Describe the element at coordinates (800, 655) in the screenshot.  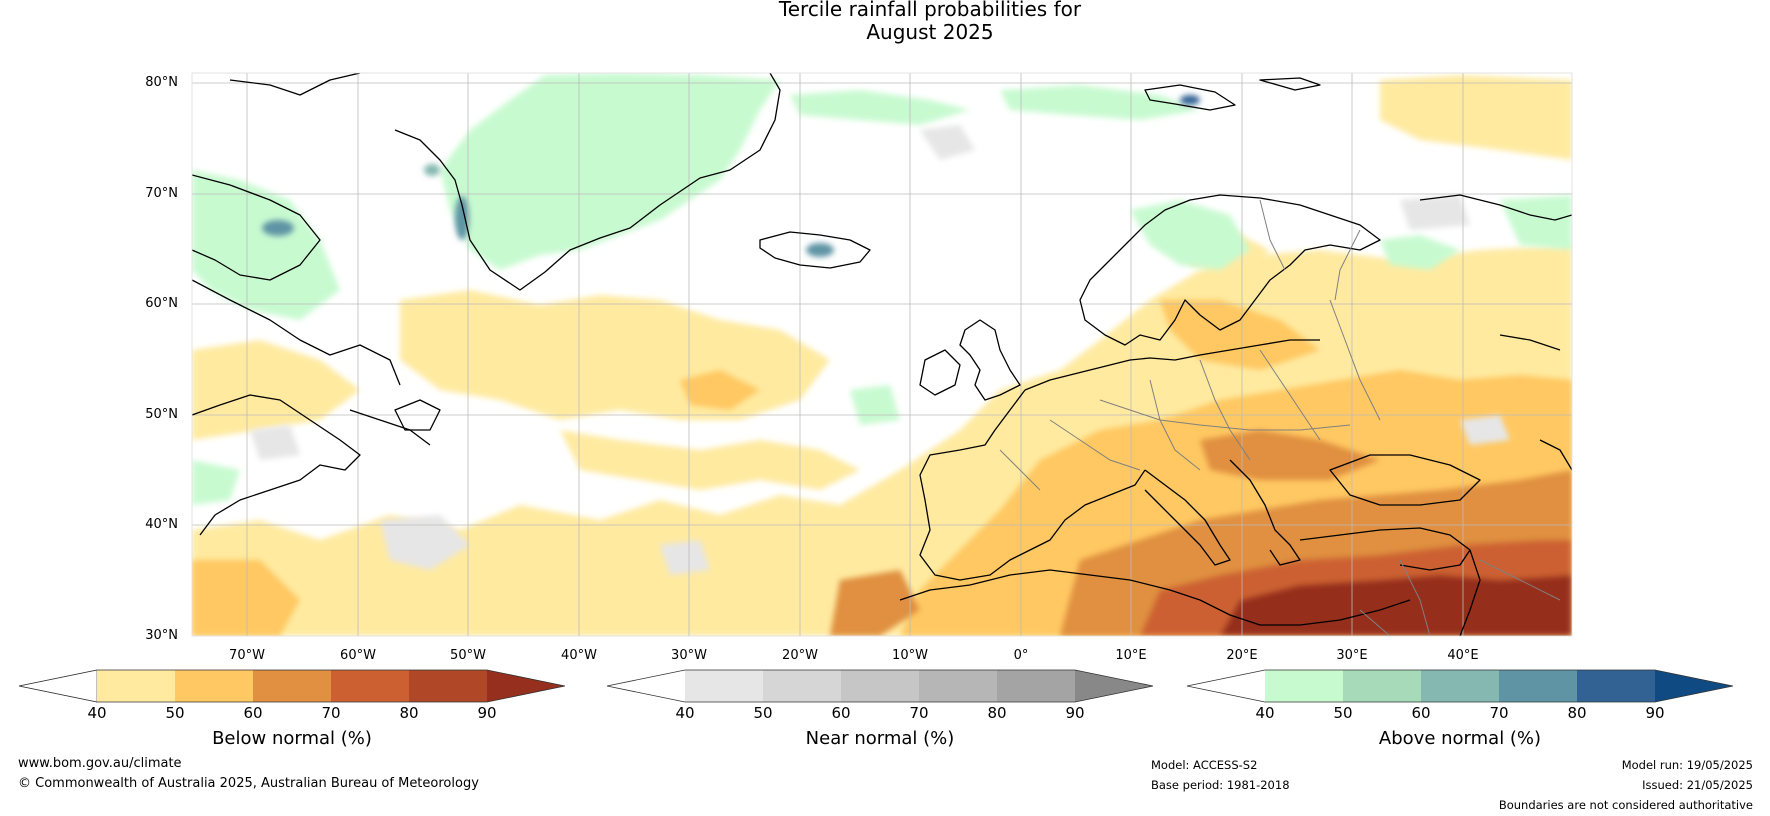
I see `lon-label-20w: 20°W` at that location.